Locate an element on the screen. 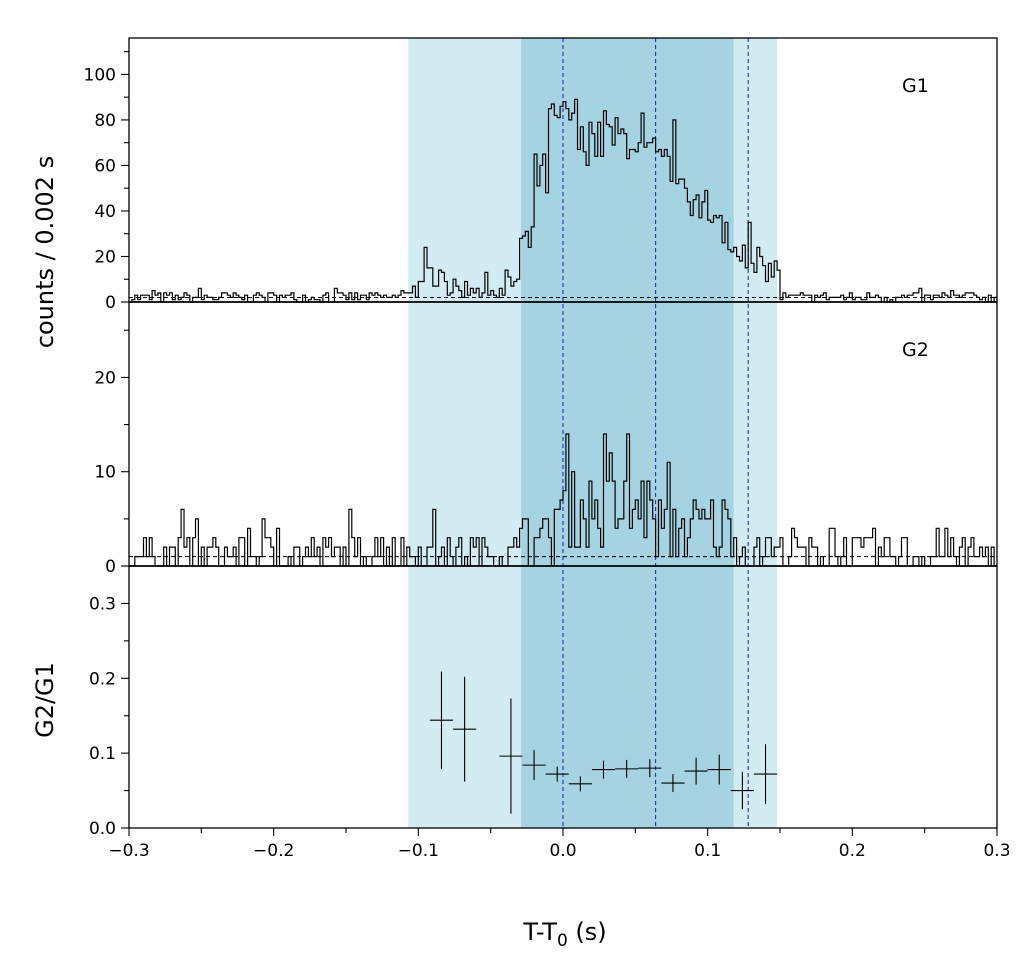 This screenshot has height=965, width=1034. panel-label-g1: G1 is located at coordinates (915, 86).